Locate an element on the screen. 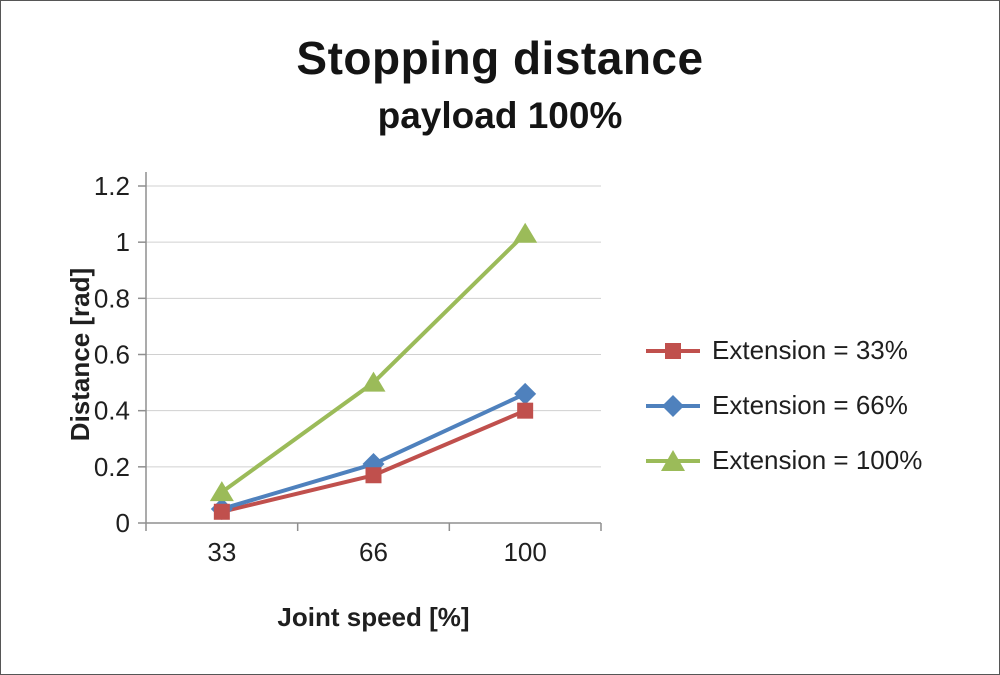  legend-label: Extension = 100% is located at coordinates (817, 460).